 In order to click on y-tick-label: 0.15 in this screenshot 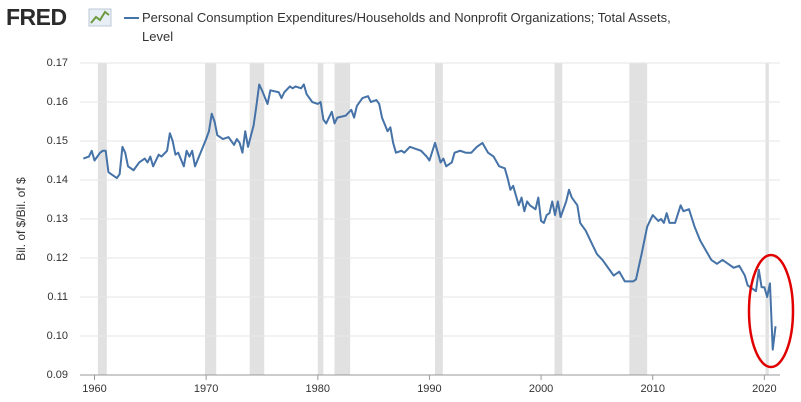, I will do `click(57, 141)`.